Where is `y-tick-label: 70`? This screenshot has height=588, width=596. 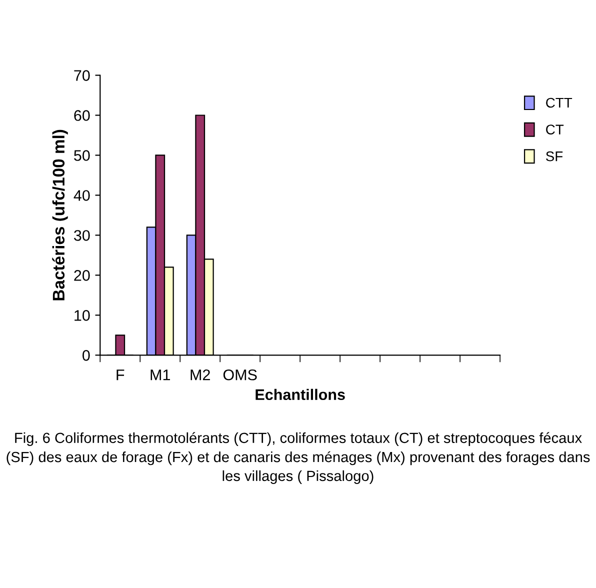
y-tick-label: 70 is located at coordinates (82, 75).